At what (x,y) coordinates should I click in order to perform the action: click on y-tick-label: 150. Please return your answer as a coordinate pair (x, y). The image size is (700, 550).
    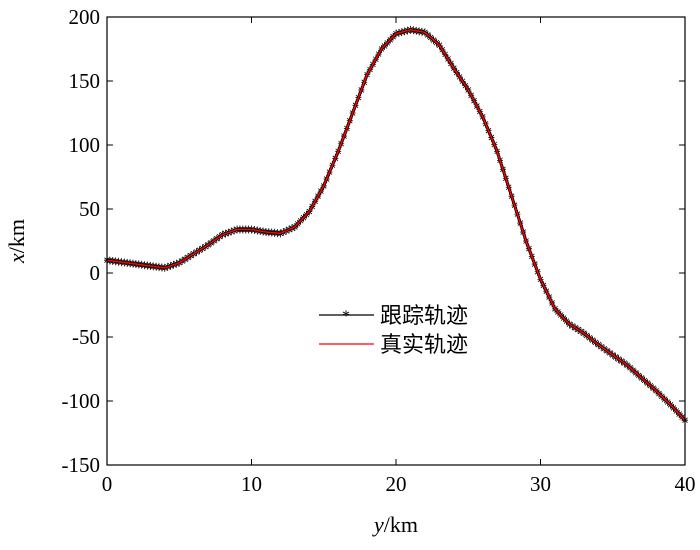
    Looking at the image, I should click on (85, 81).